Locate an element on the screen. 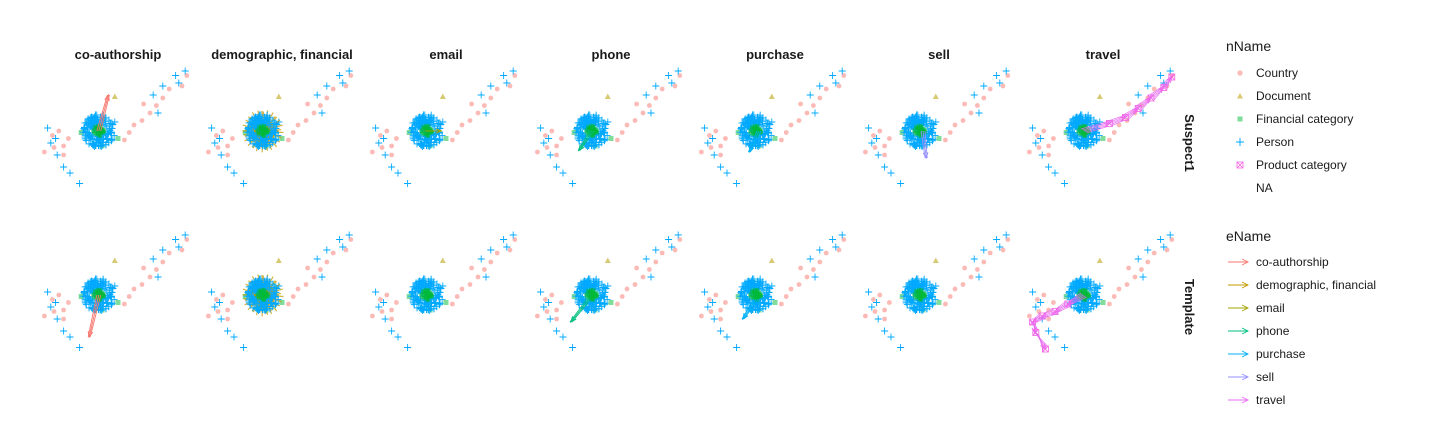 This screenshot has height=426, width=1429. node-legend-entry: Person is located at coordinates (1265, 142).